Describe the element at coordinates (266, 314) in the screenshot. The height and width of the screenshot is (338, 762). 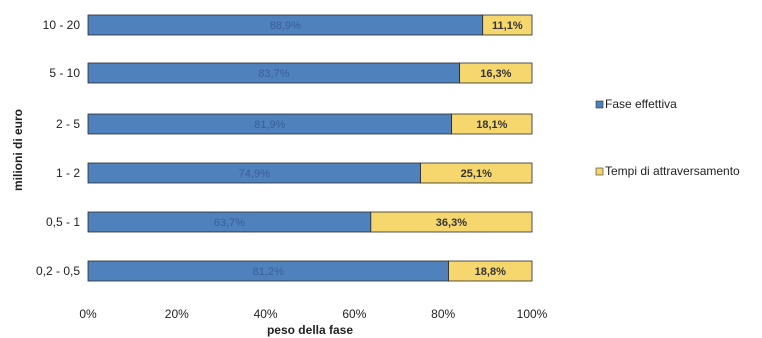
I see `x-tick-label-2: 40%` at that location.